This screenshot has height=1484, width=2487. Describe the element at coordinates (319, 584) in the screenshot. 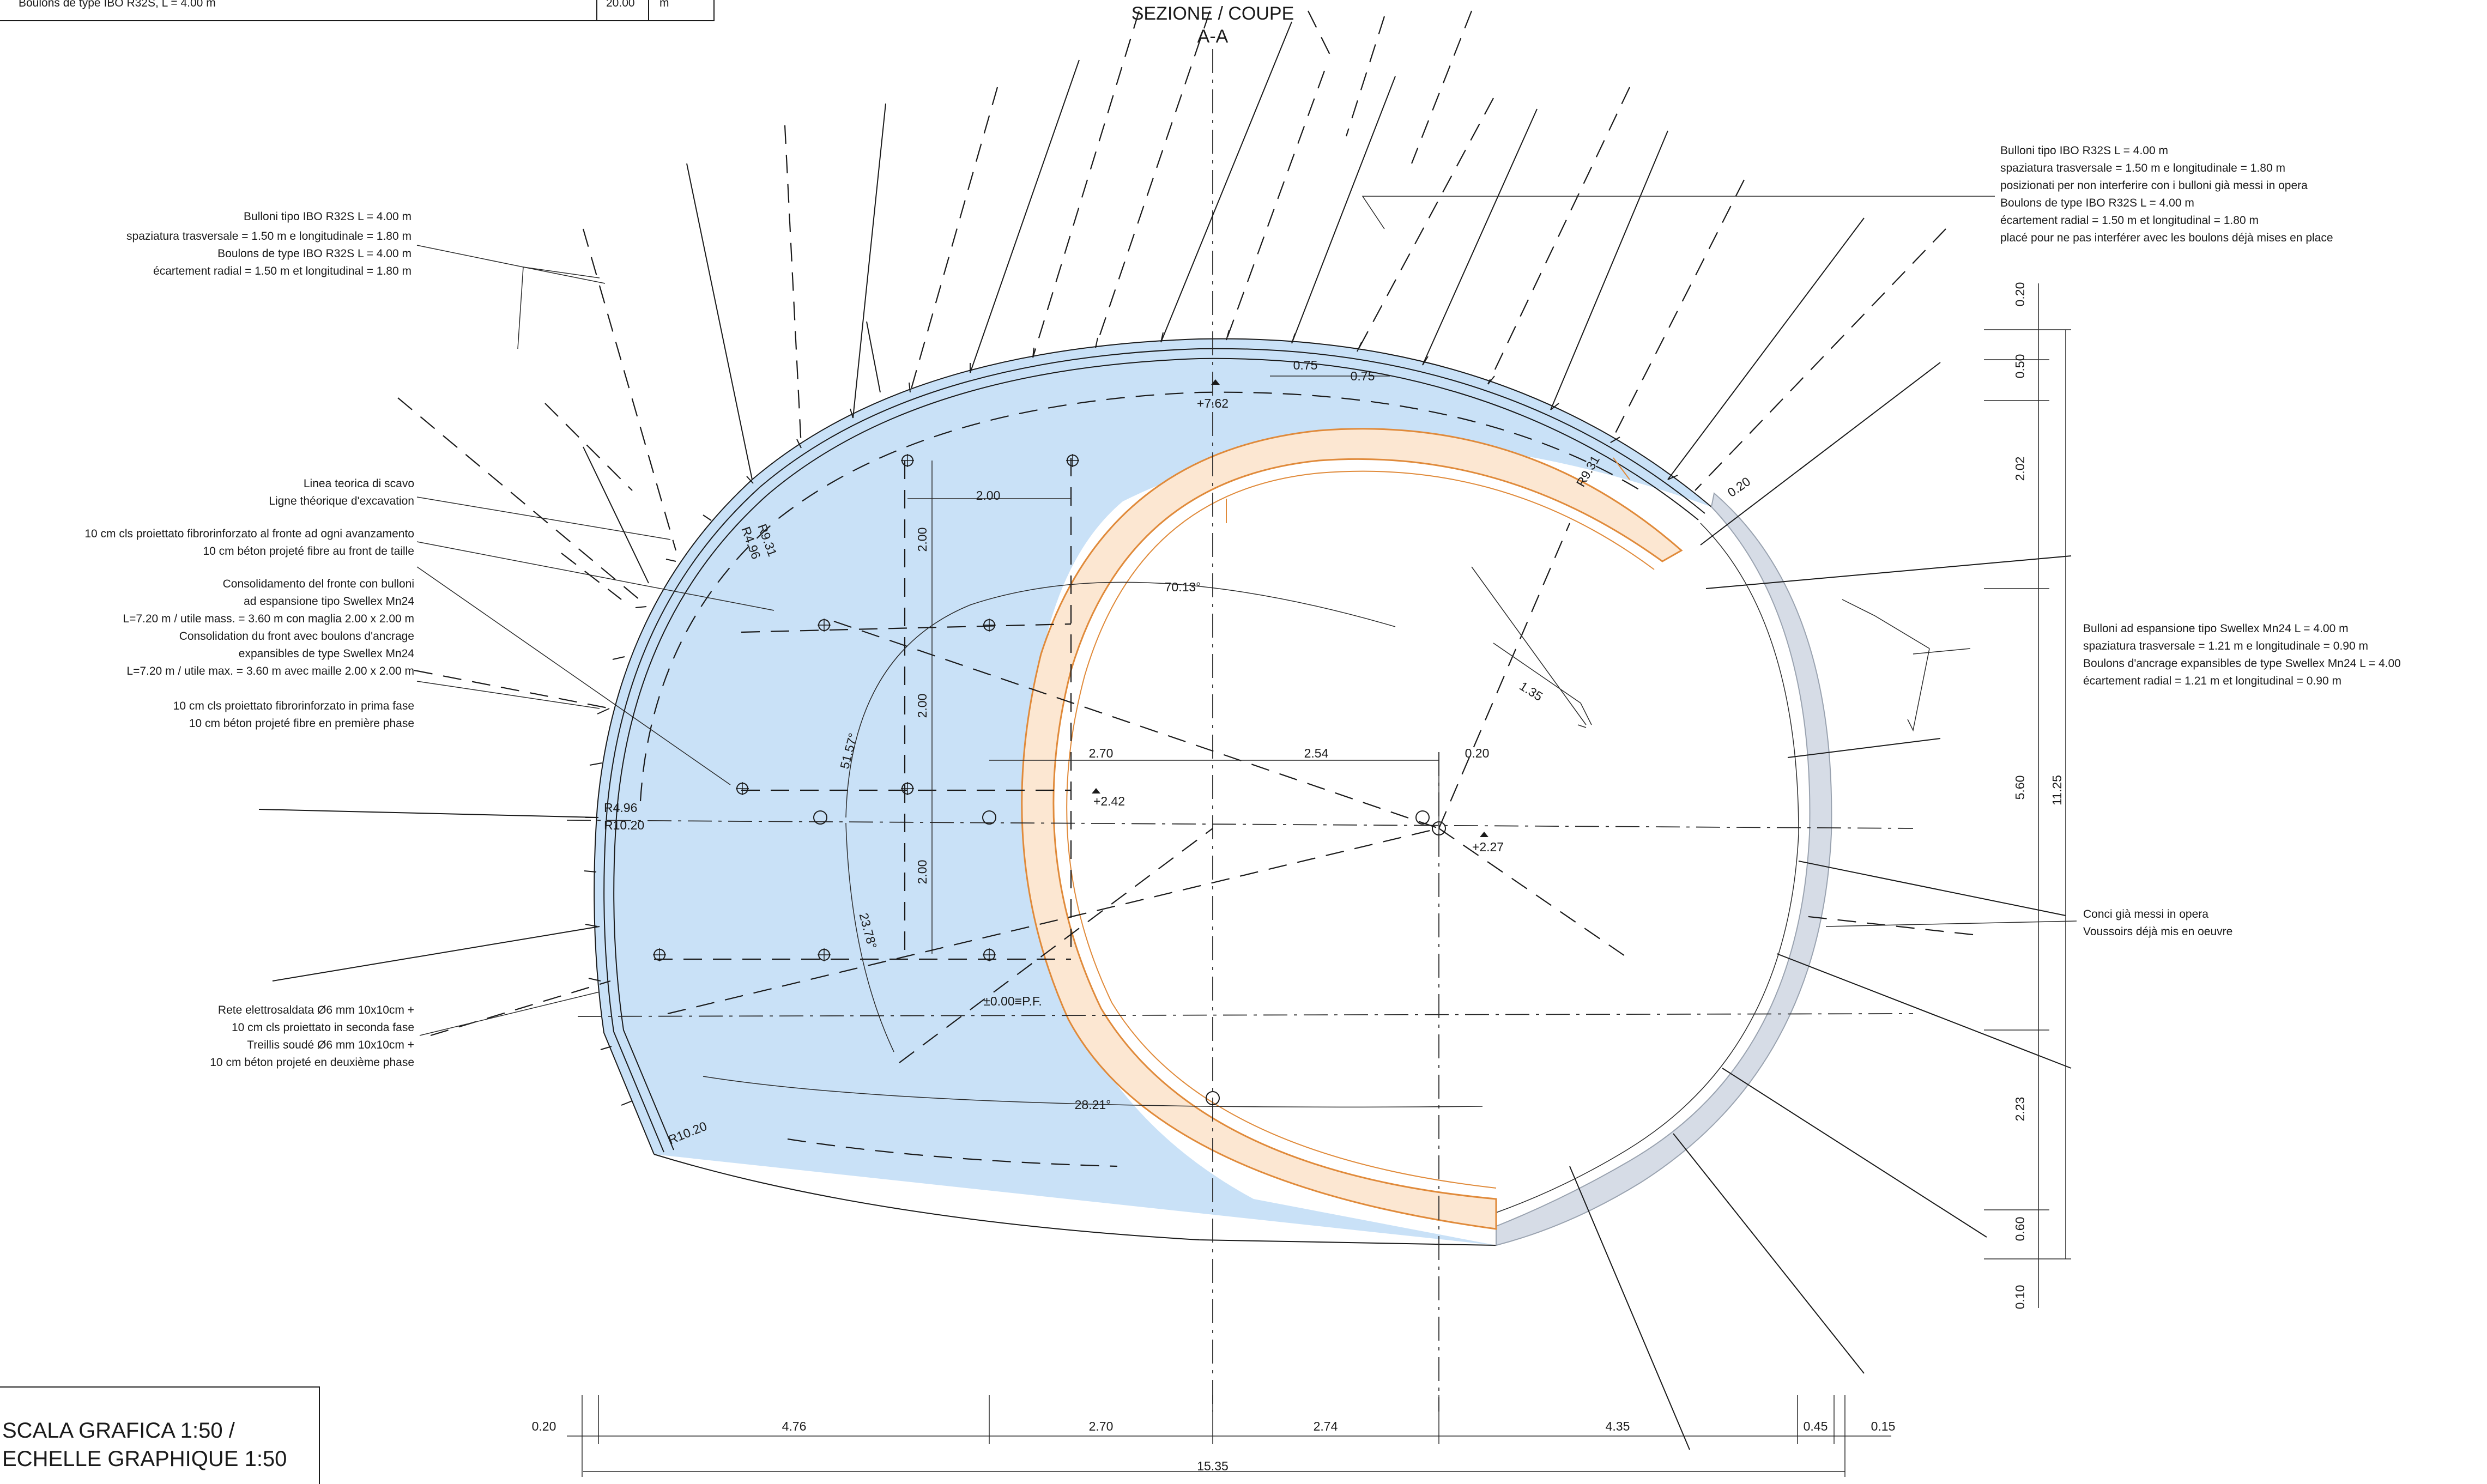

I see `svg-text:Consolidamento del fronte con: Consolidamento del fronte con bulloni` at that location.